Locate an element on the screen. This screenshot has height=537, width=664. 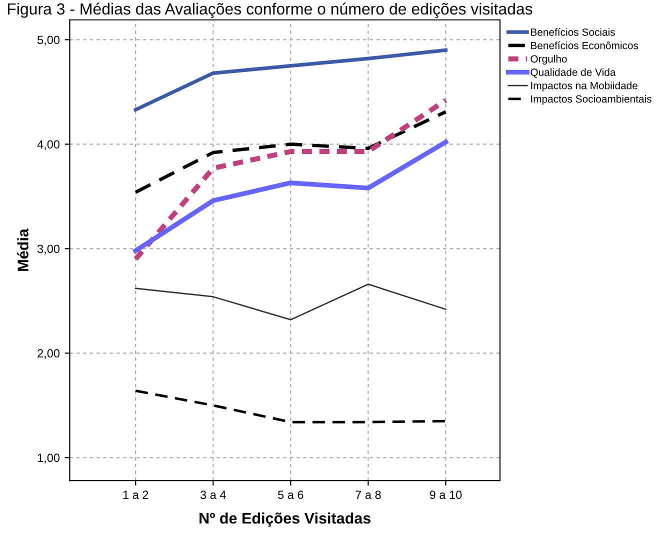
legend-label: Orgulho is located at coordinates (548, 59).